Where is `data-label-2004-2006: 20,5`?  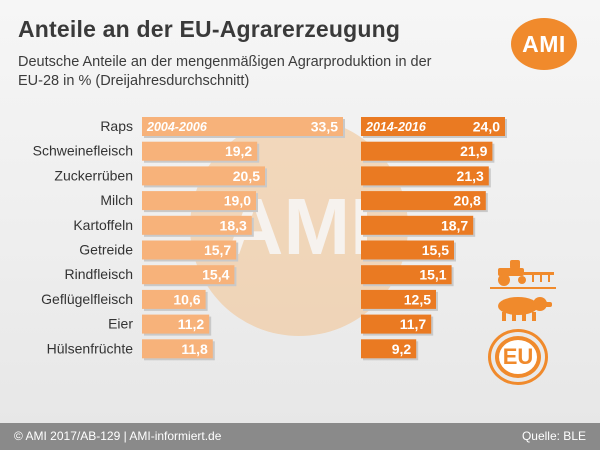
data-label-2004-2006: 20,5 is located at coordinates (246, 176).